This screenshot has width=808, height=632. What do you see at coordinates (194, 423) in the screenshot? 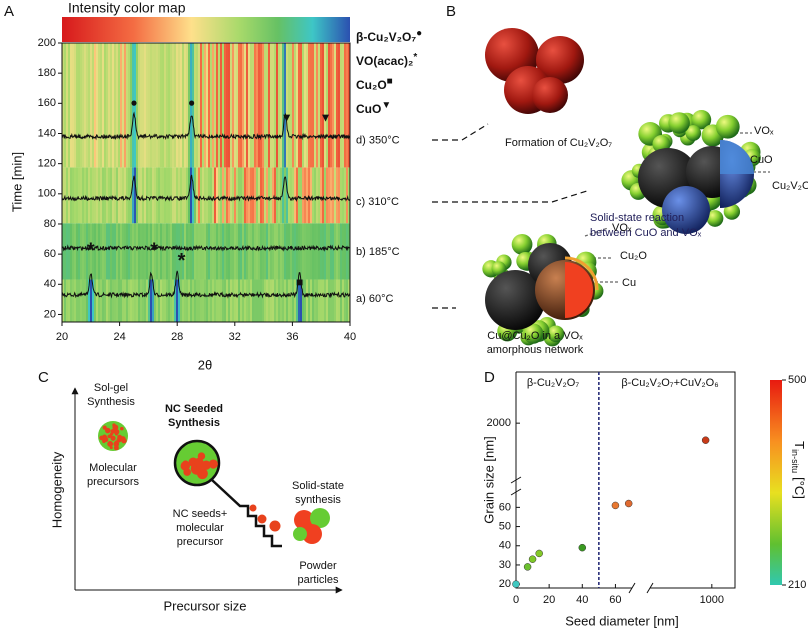
I see `caption: Synthesis` at bounding box center [194, 423].